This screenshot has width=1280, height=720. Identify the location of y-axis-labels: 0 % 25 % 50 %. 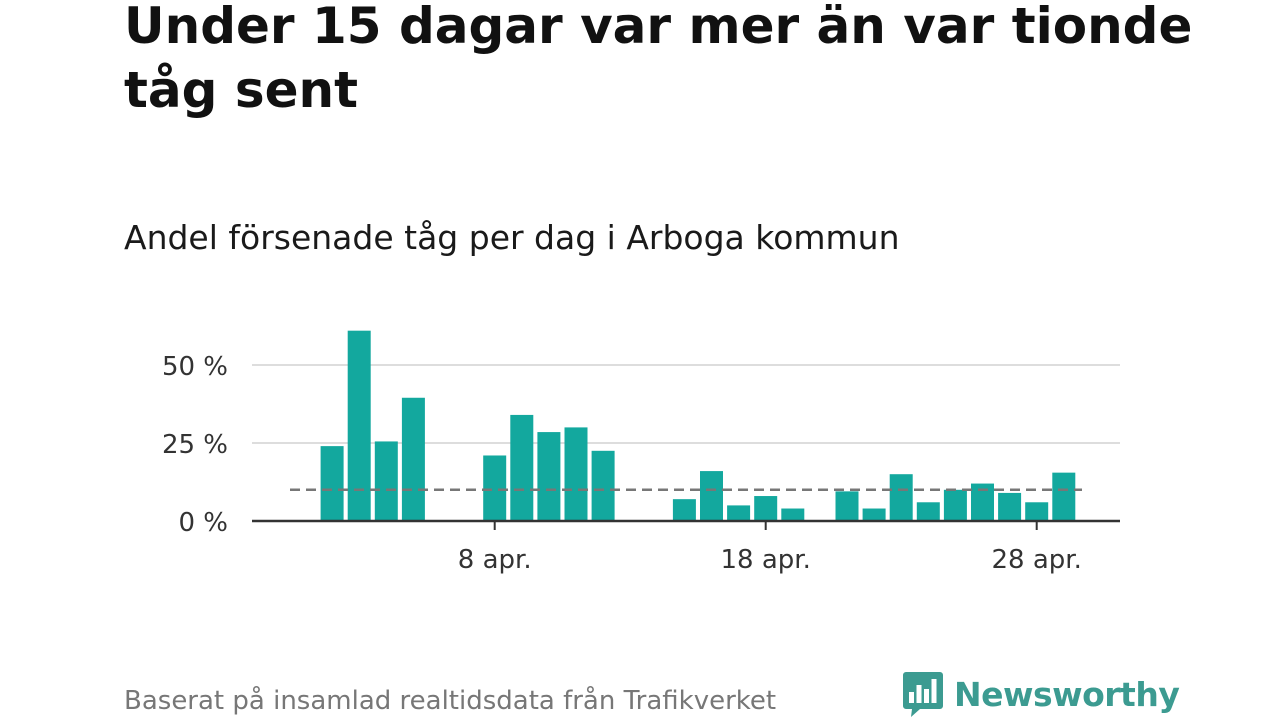
(195, 445).